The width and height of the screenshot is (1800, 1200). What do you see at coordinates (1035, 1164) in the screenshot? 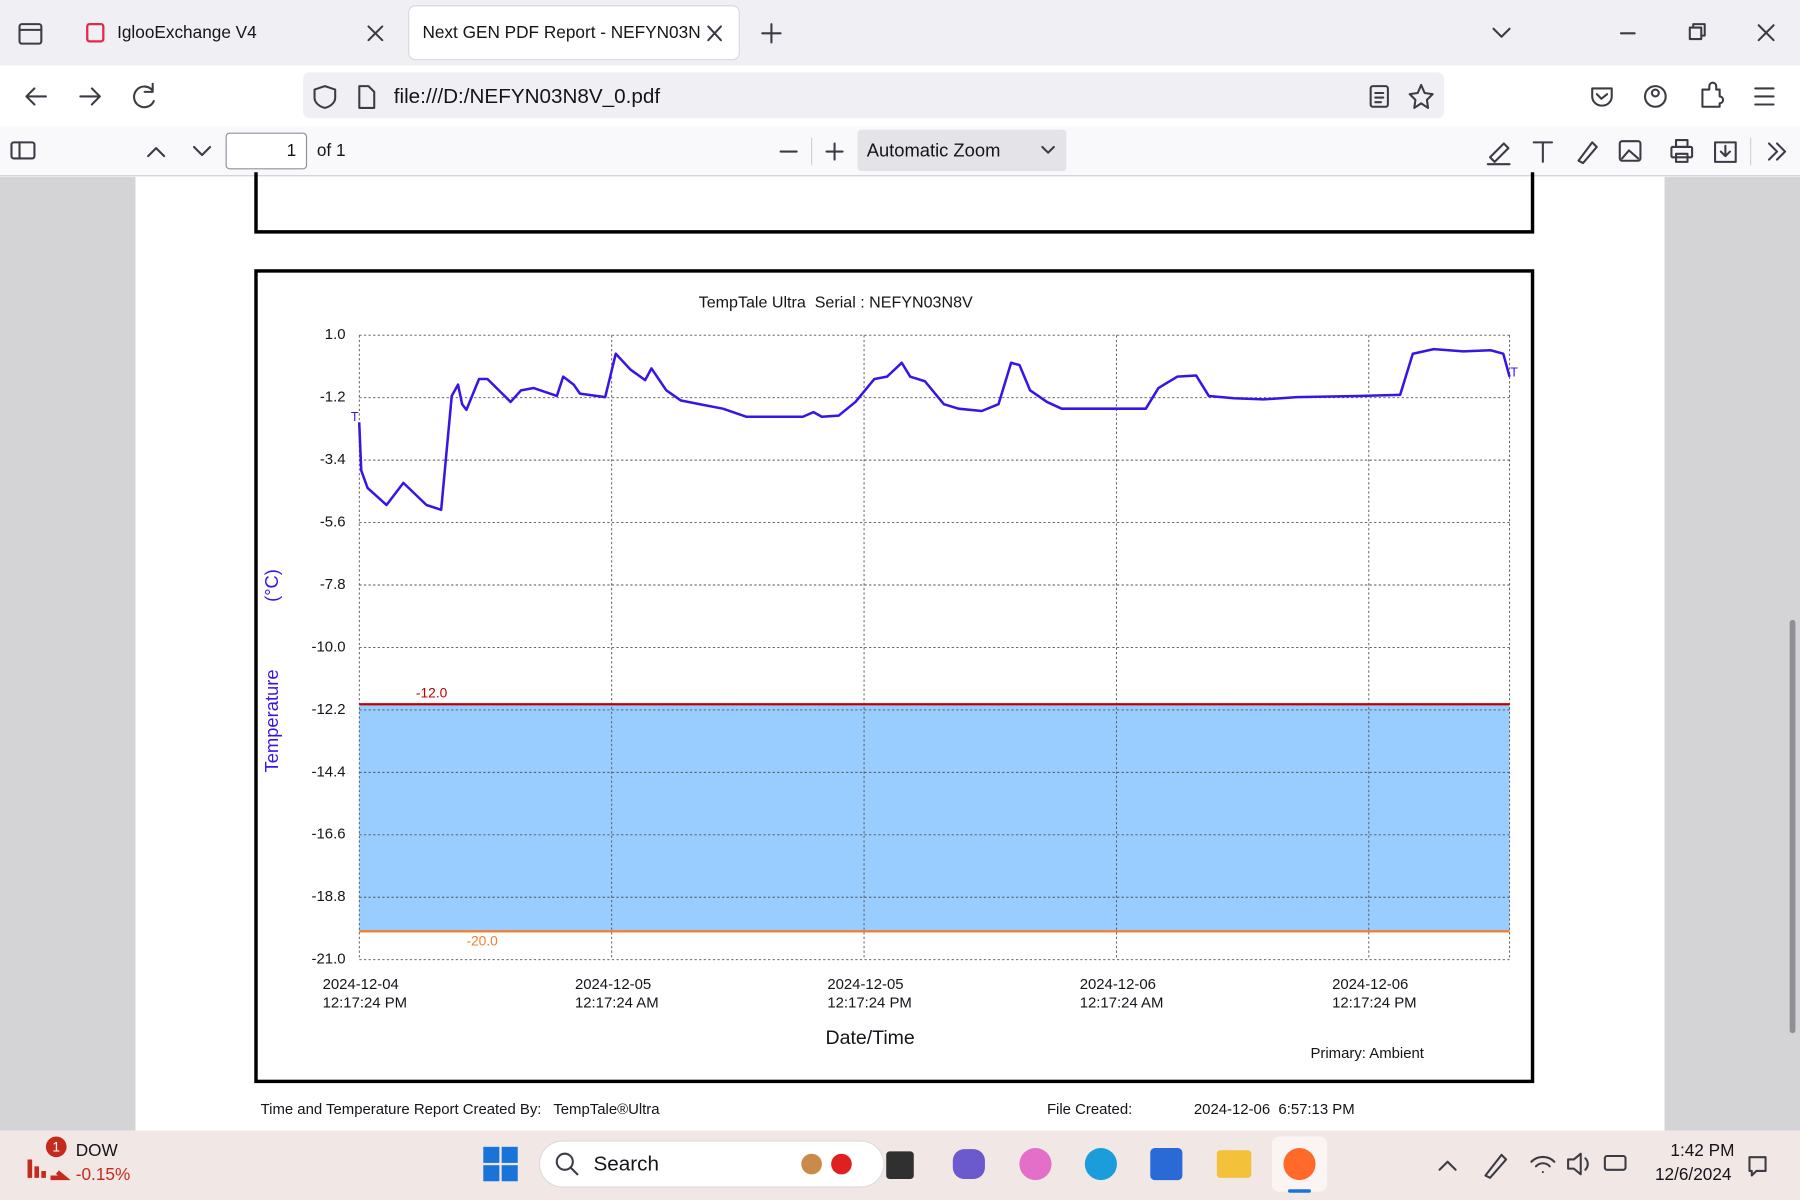
I see `copilot` at bounding box center [1035, 1164].